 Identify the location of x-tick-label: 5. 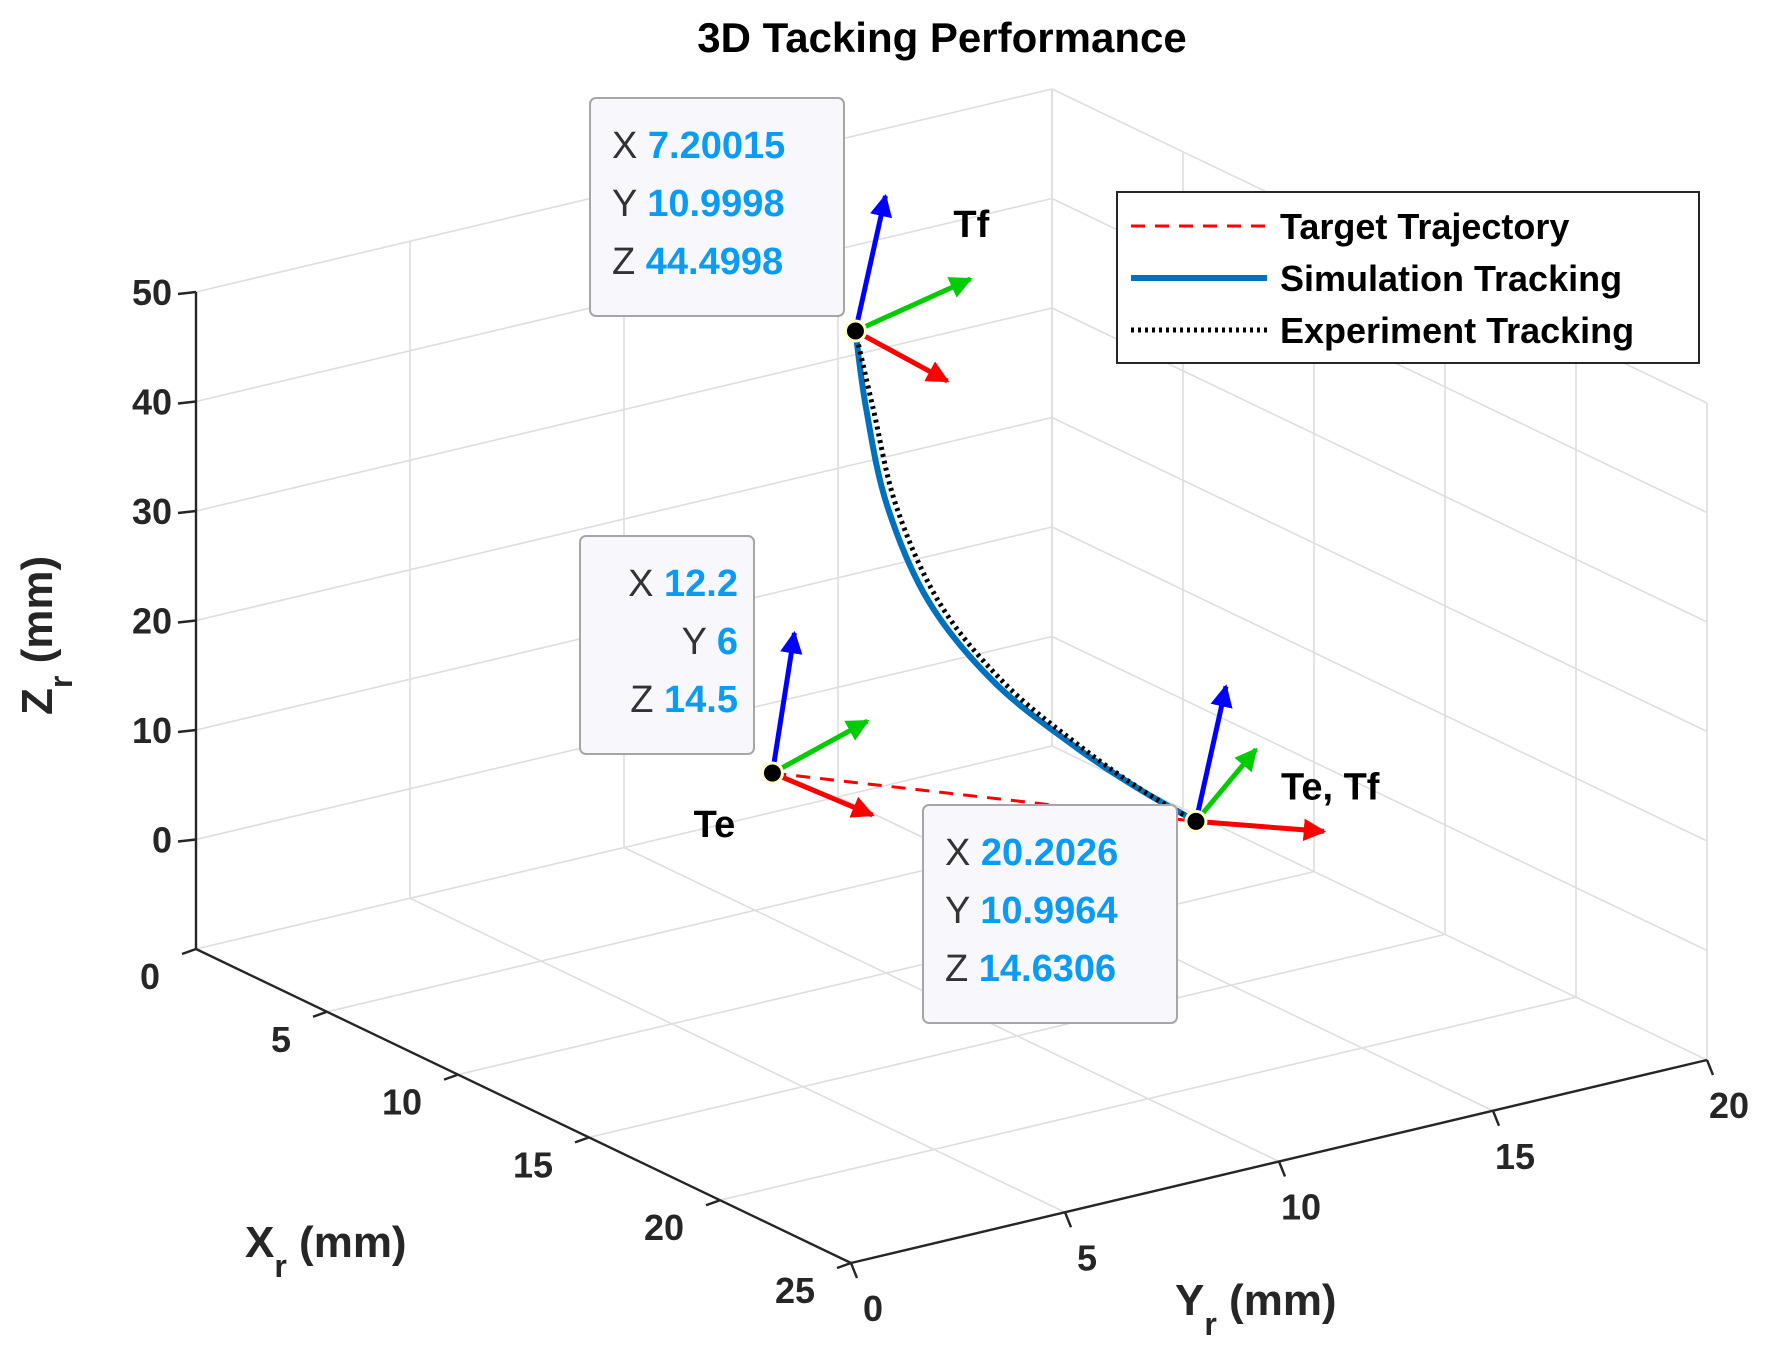
(281, 1039).